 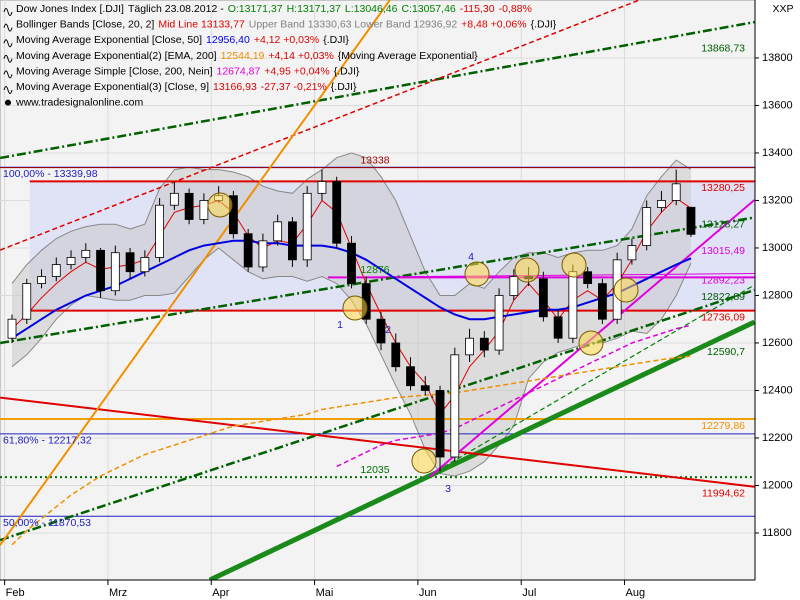 I want to click on legend-text: H:13171,37, so click(x=314, y=9).